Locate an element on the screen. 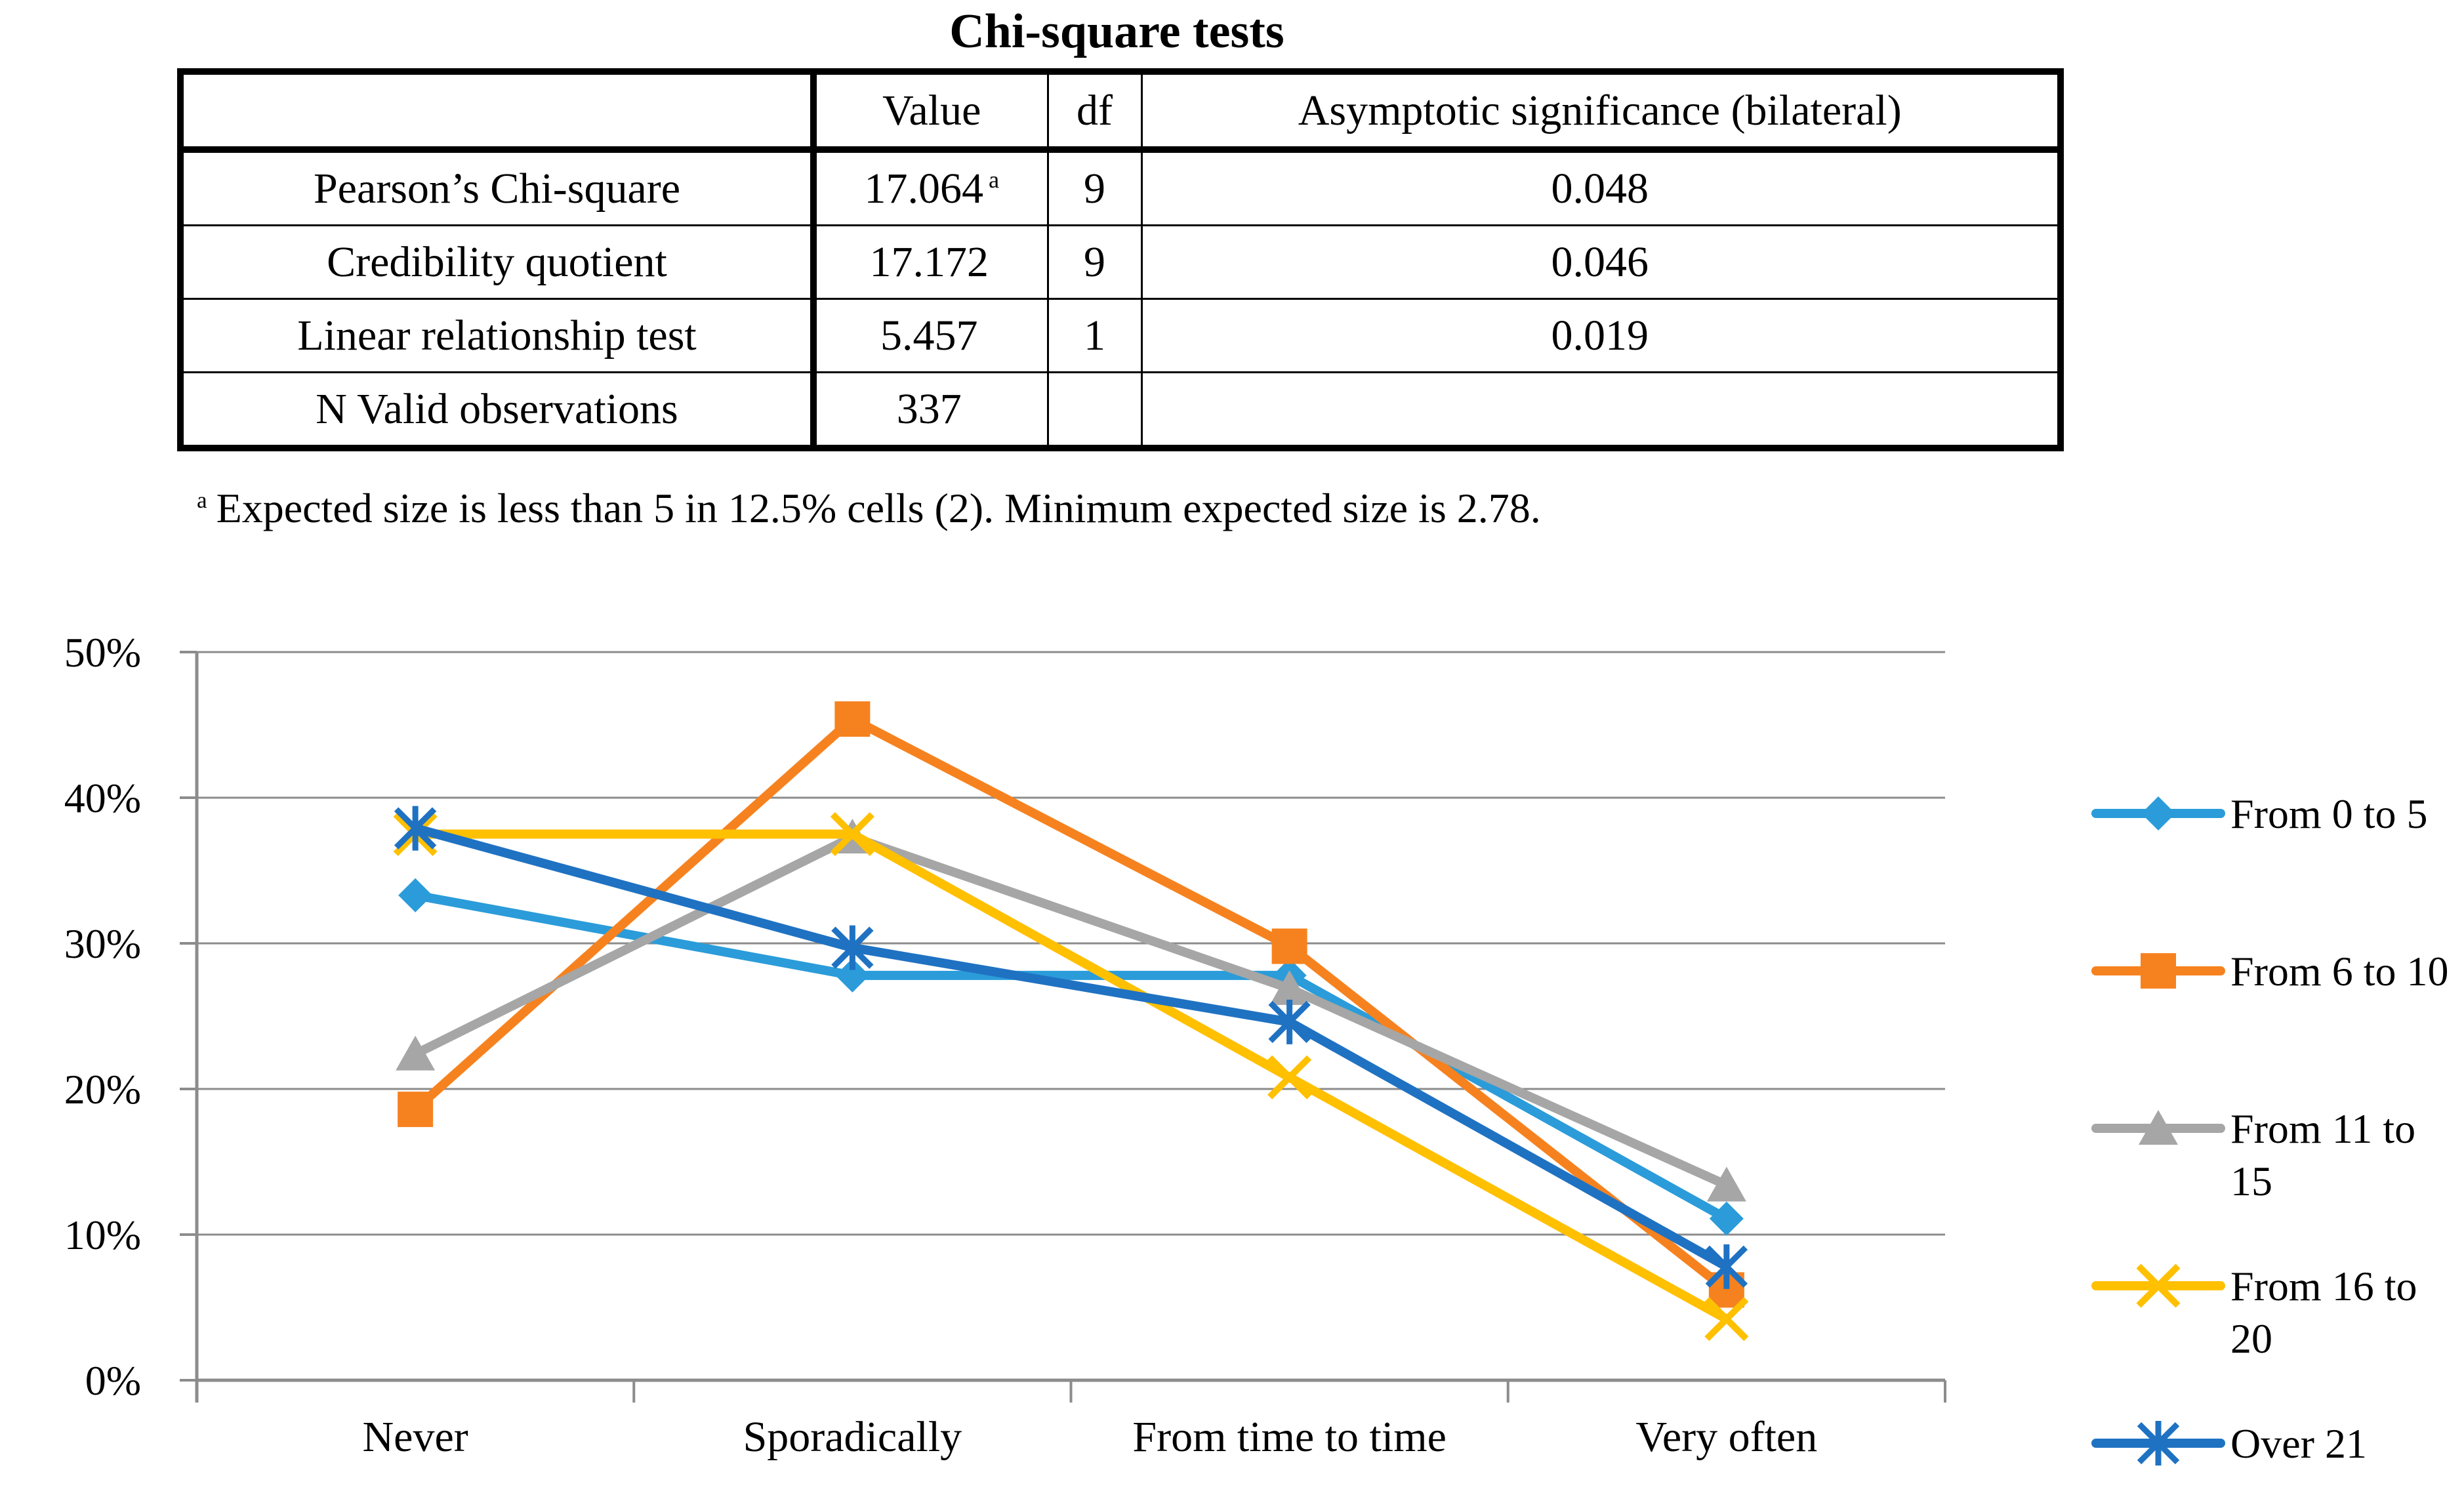 The width and height of the screenshot is (2464, 1497). row-value-note: a is located at coordinates (994, 179).